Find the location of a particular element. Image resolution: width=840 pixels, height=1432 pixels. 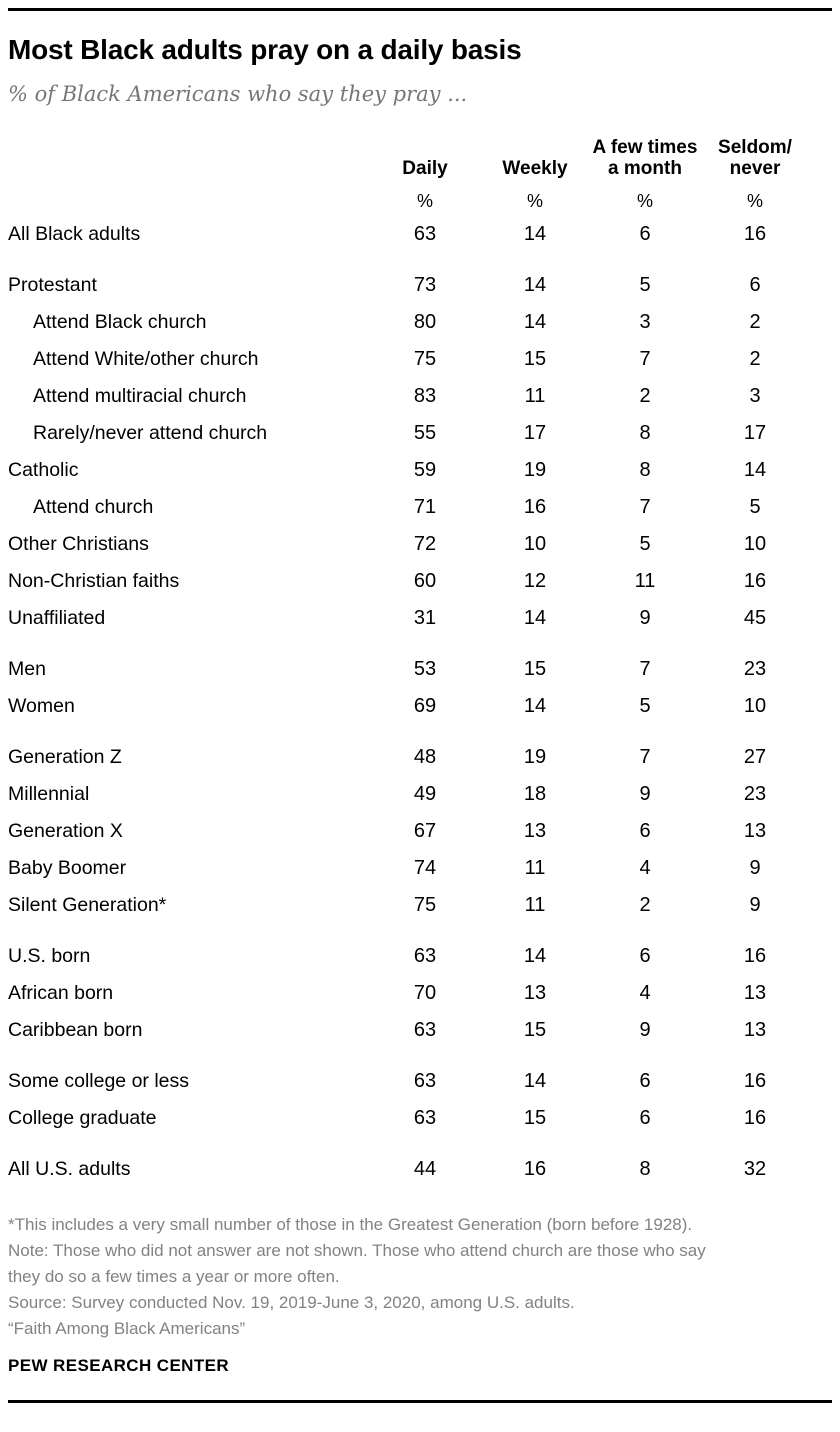

table-row: Silent Generation* 75 11 2 9 is located at coordinates (420, 905).